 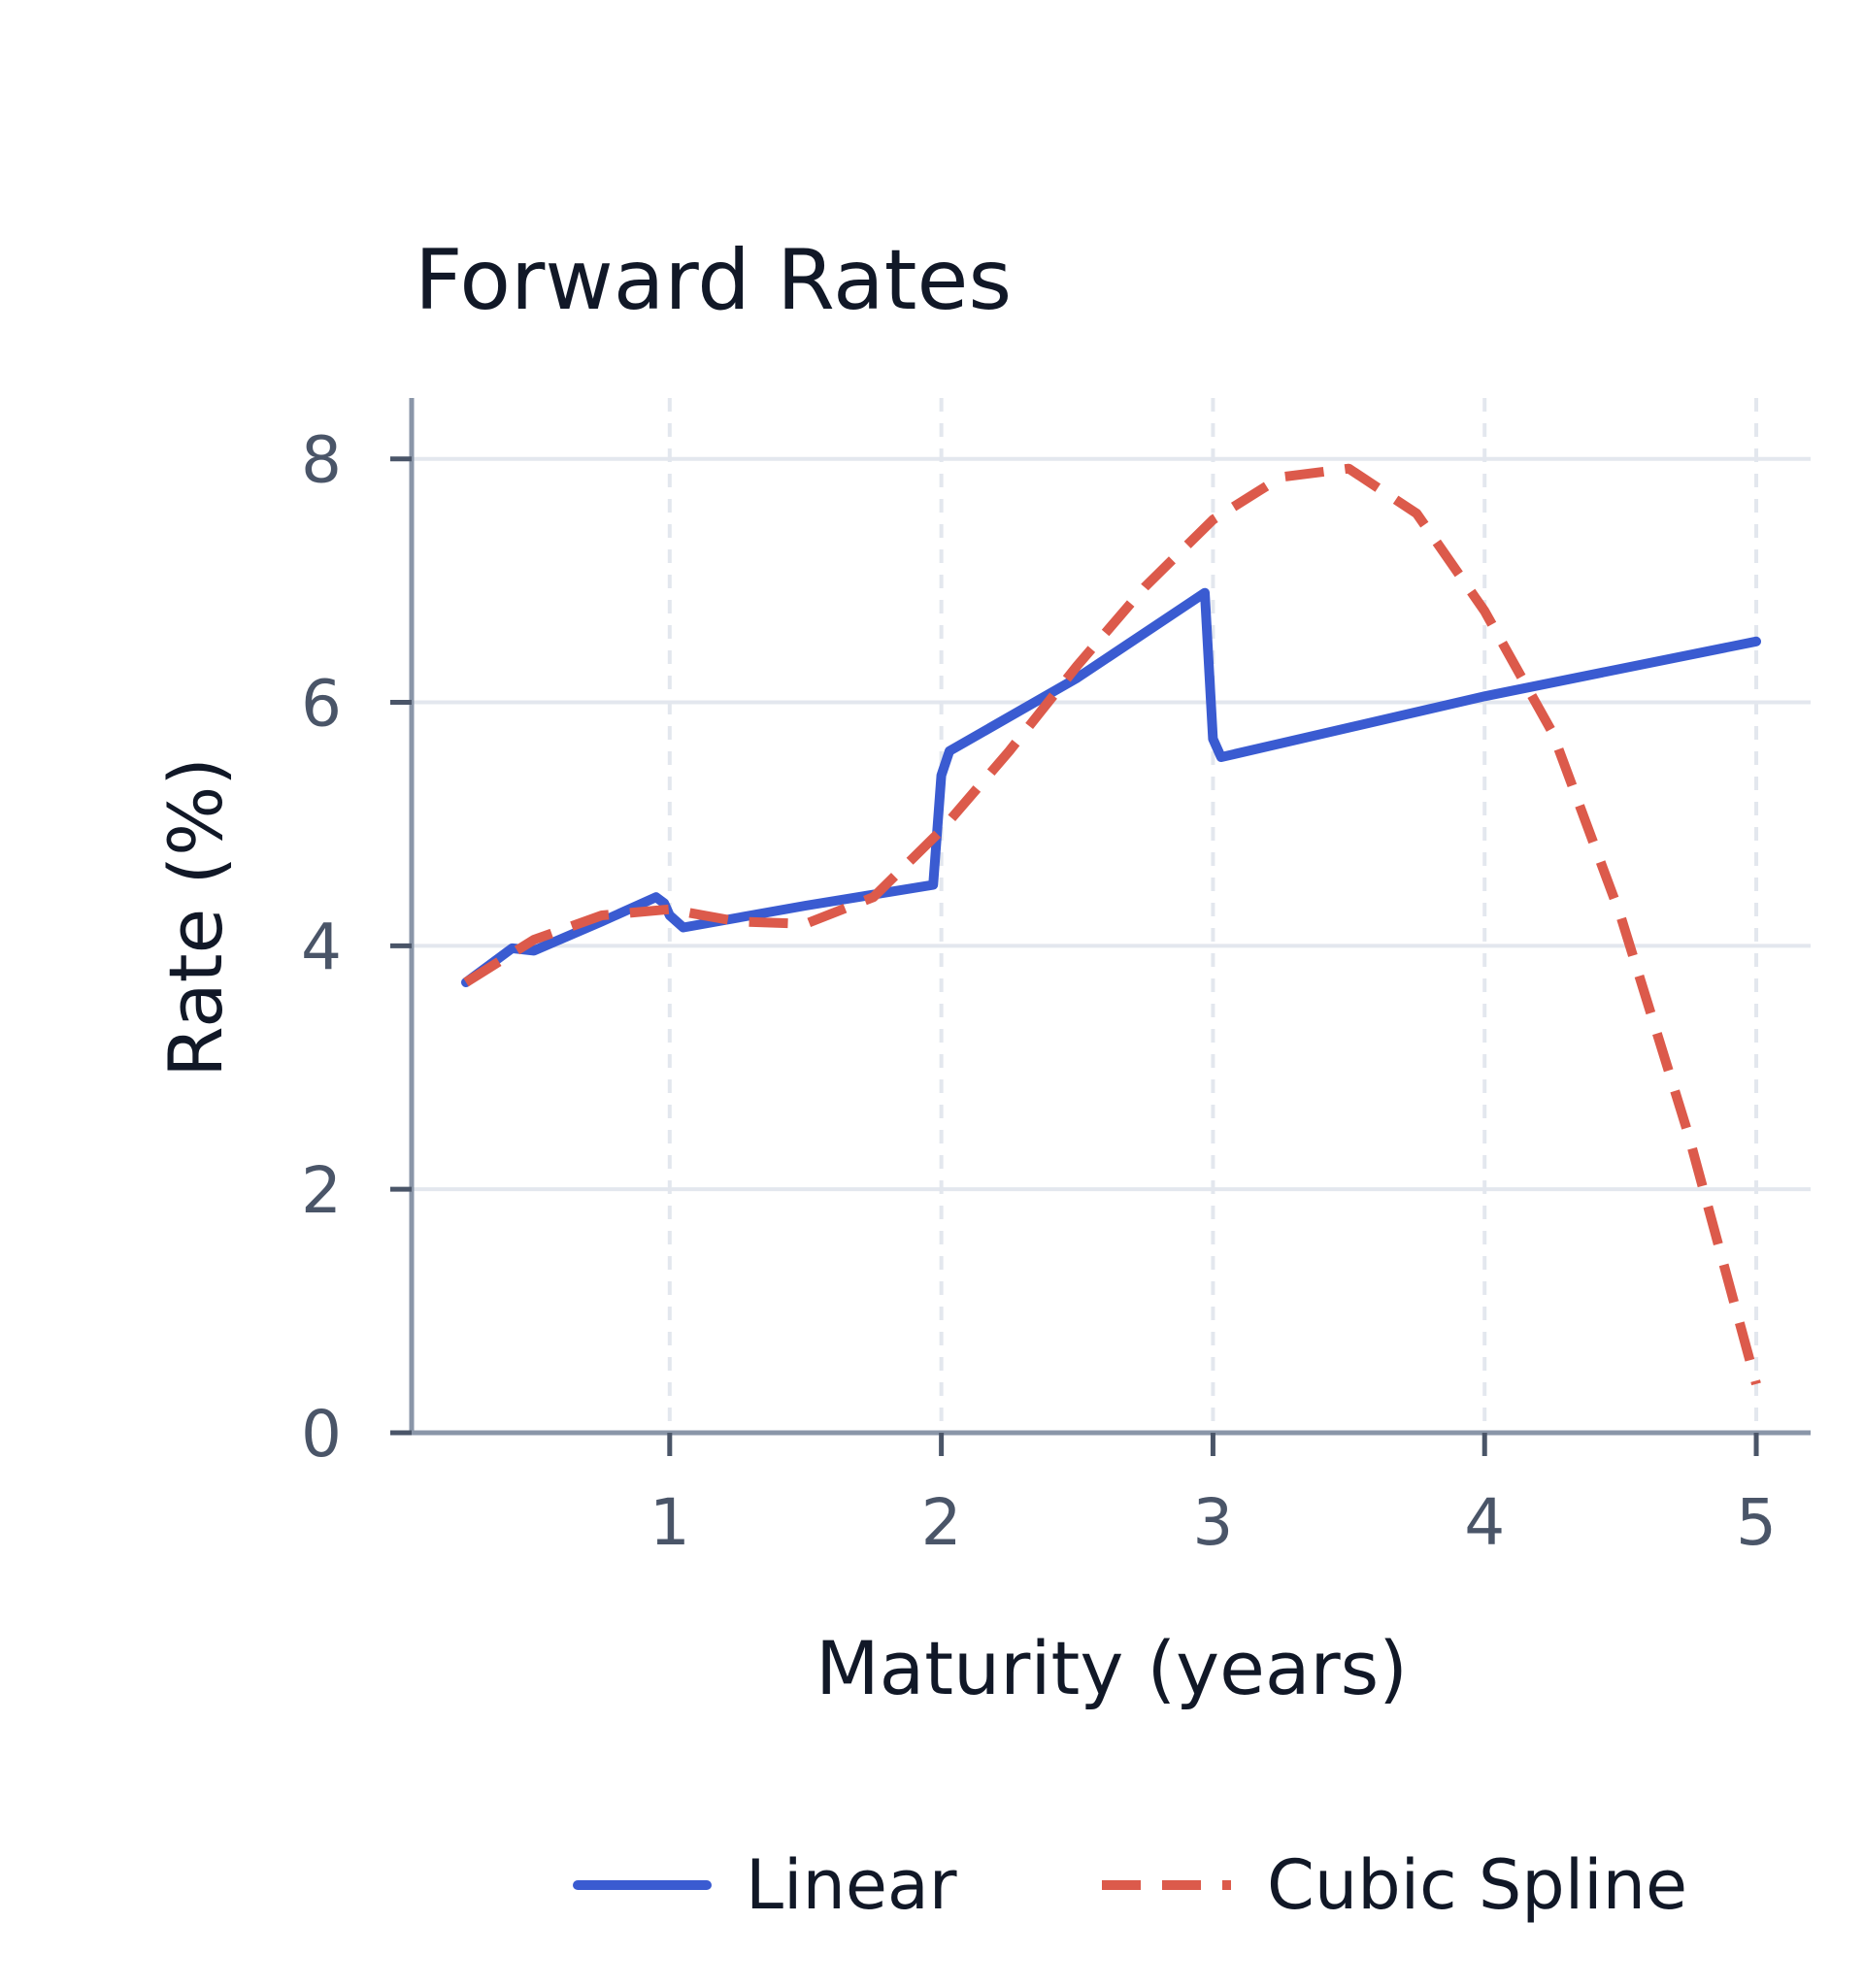 What do you see at coordinates (321, 947) in the screenshot?
I see `y-tick-label-2: 4` at bounding box center [321, 947].